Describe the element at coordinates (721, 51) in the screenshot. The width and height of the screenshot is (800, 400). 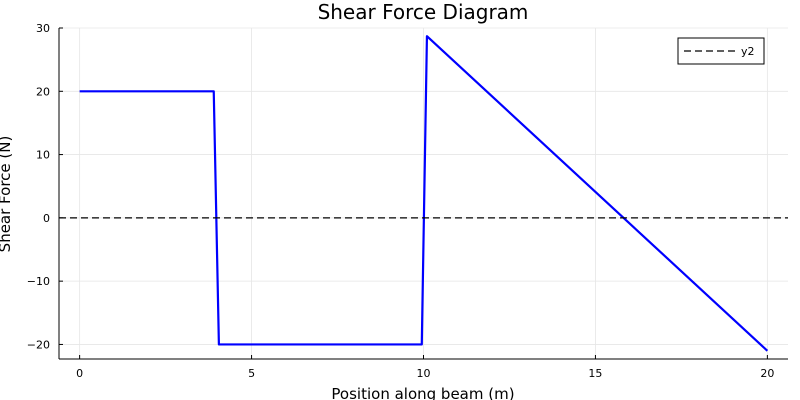
I see `legend: y2` at that location.